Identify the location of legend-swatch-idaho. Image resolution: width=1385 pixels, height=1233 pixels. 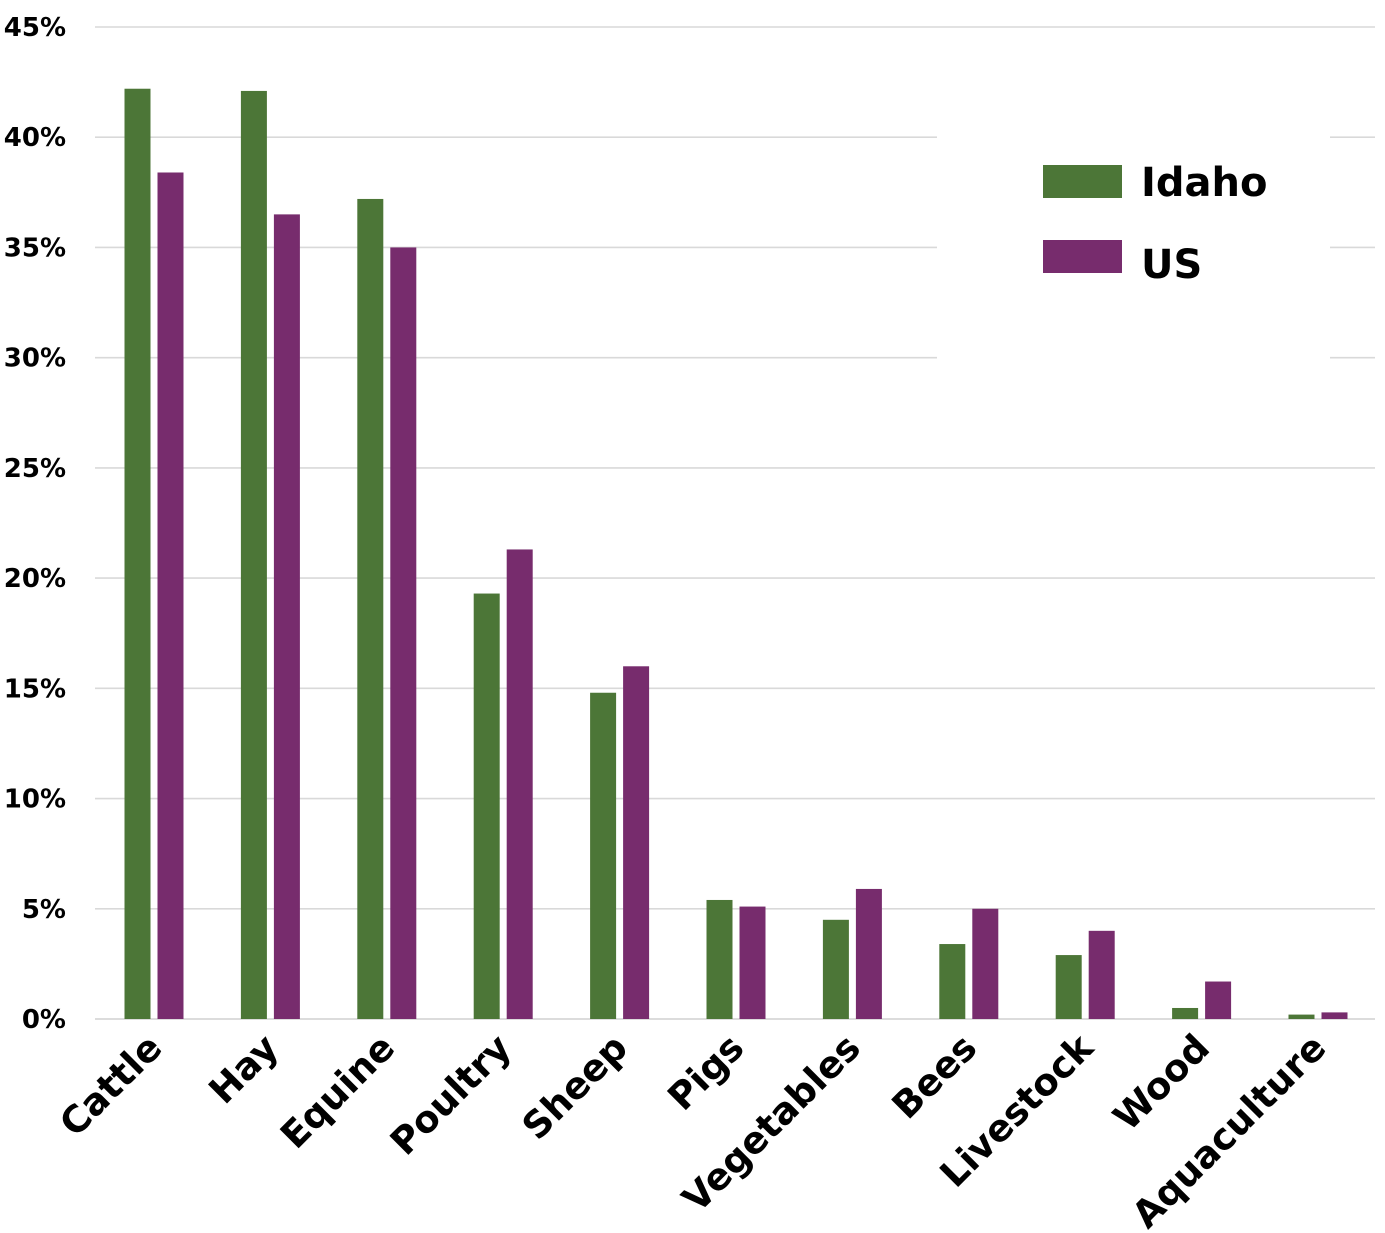
(1082, 181).